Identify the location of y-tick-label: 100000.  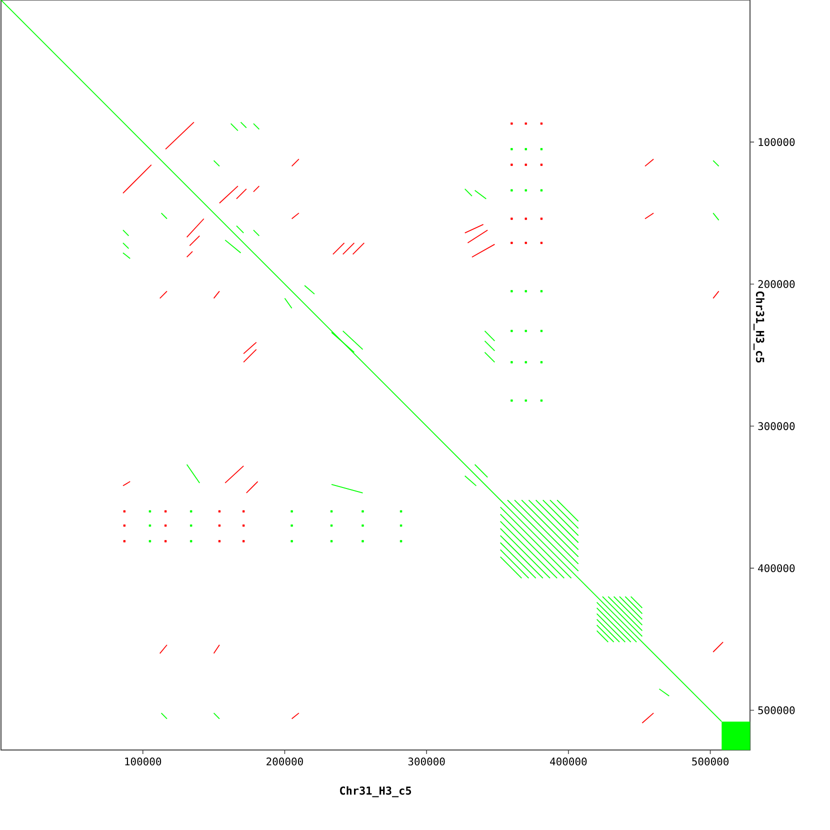
(776, 142).